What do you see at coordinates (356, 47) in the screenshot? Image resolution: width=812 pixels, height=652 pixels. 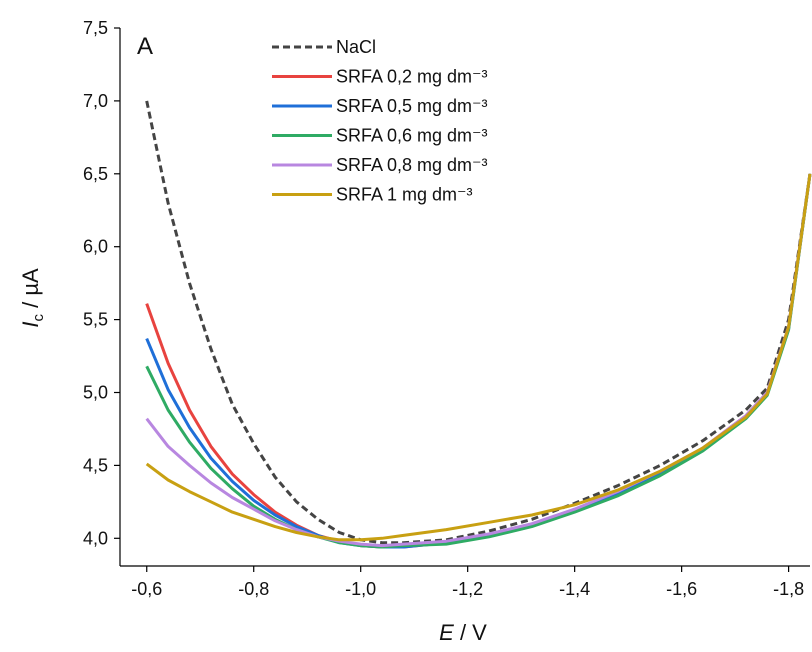 I see `legend-label: NaCl` at bounding box center [356, 47].